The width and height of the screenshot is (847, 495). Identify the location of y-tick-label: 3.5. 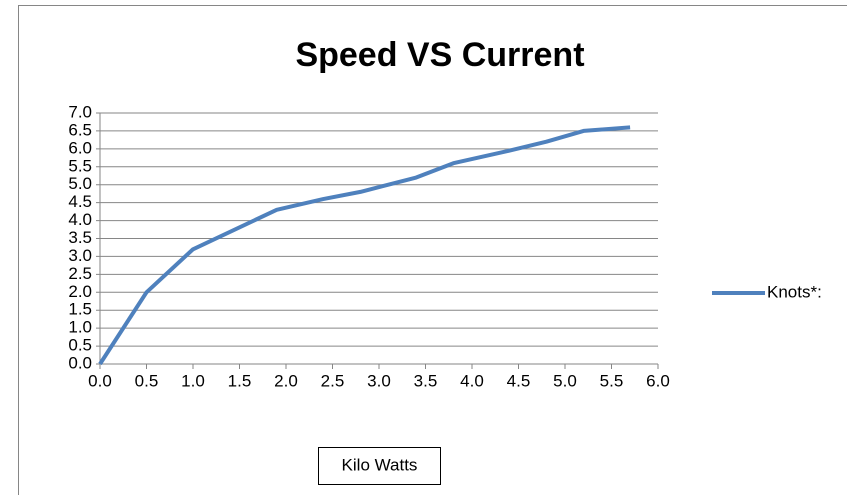
(80, 237).